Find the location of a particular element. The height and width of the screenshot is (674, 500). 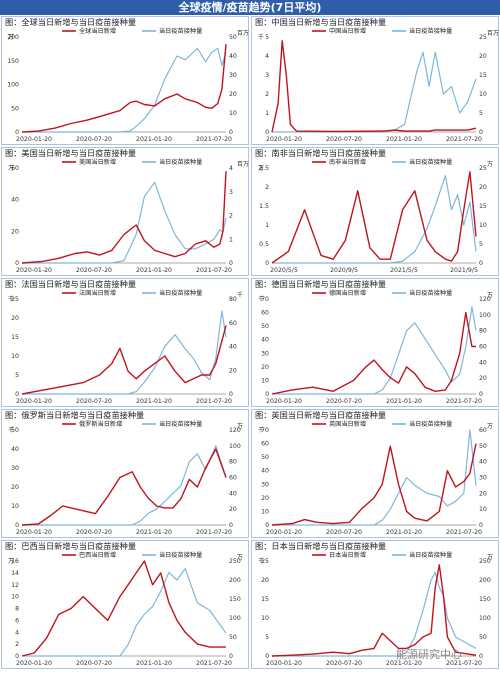

y-left-tick: 1 is located at coordinates (267, 113).